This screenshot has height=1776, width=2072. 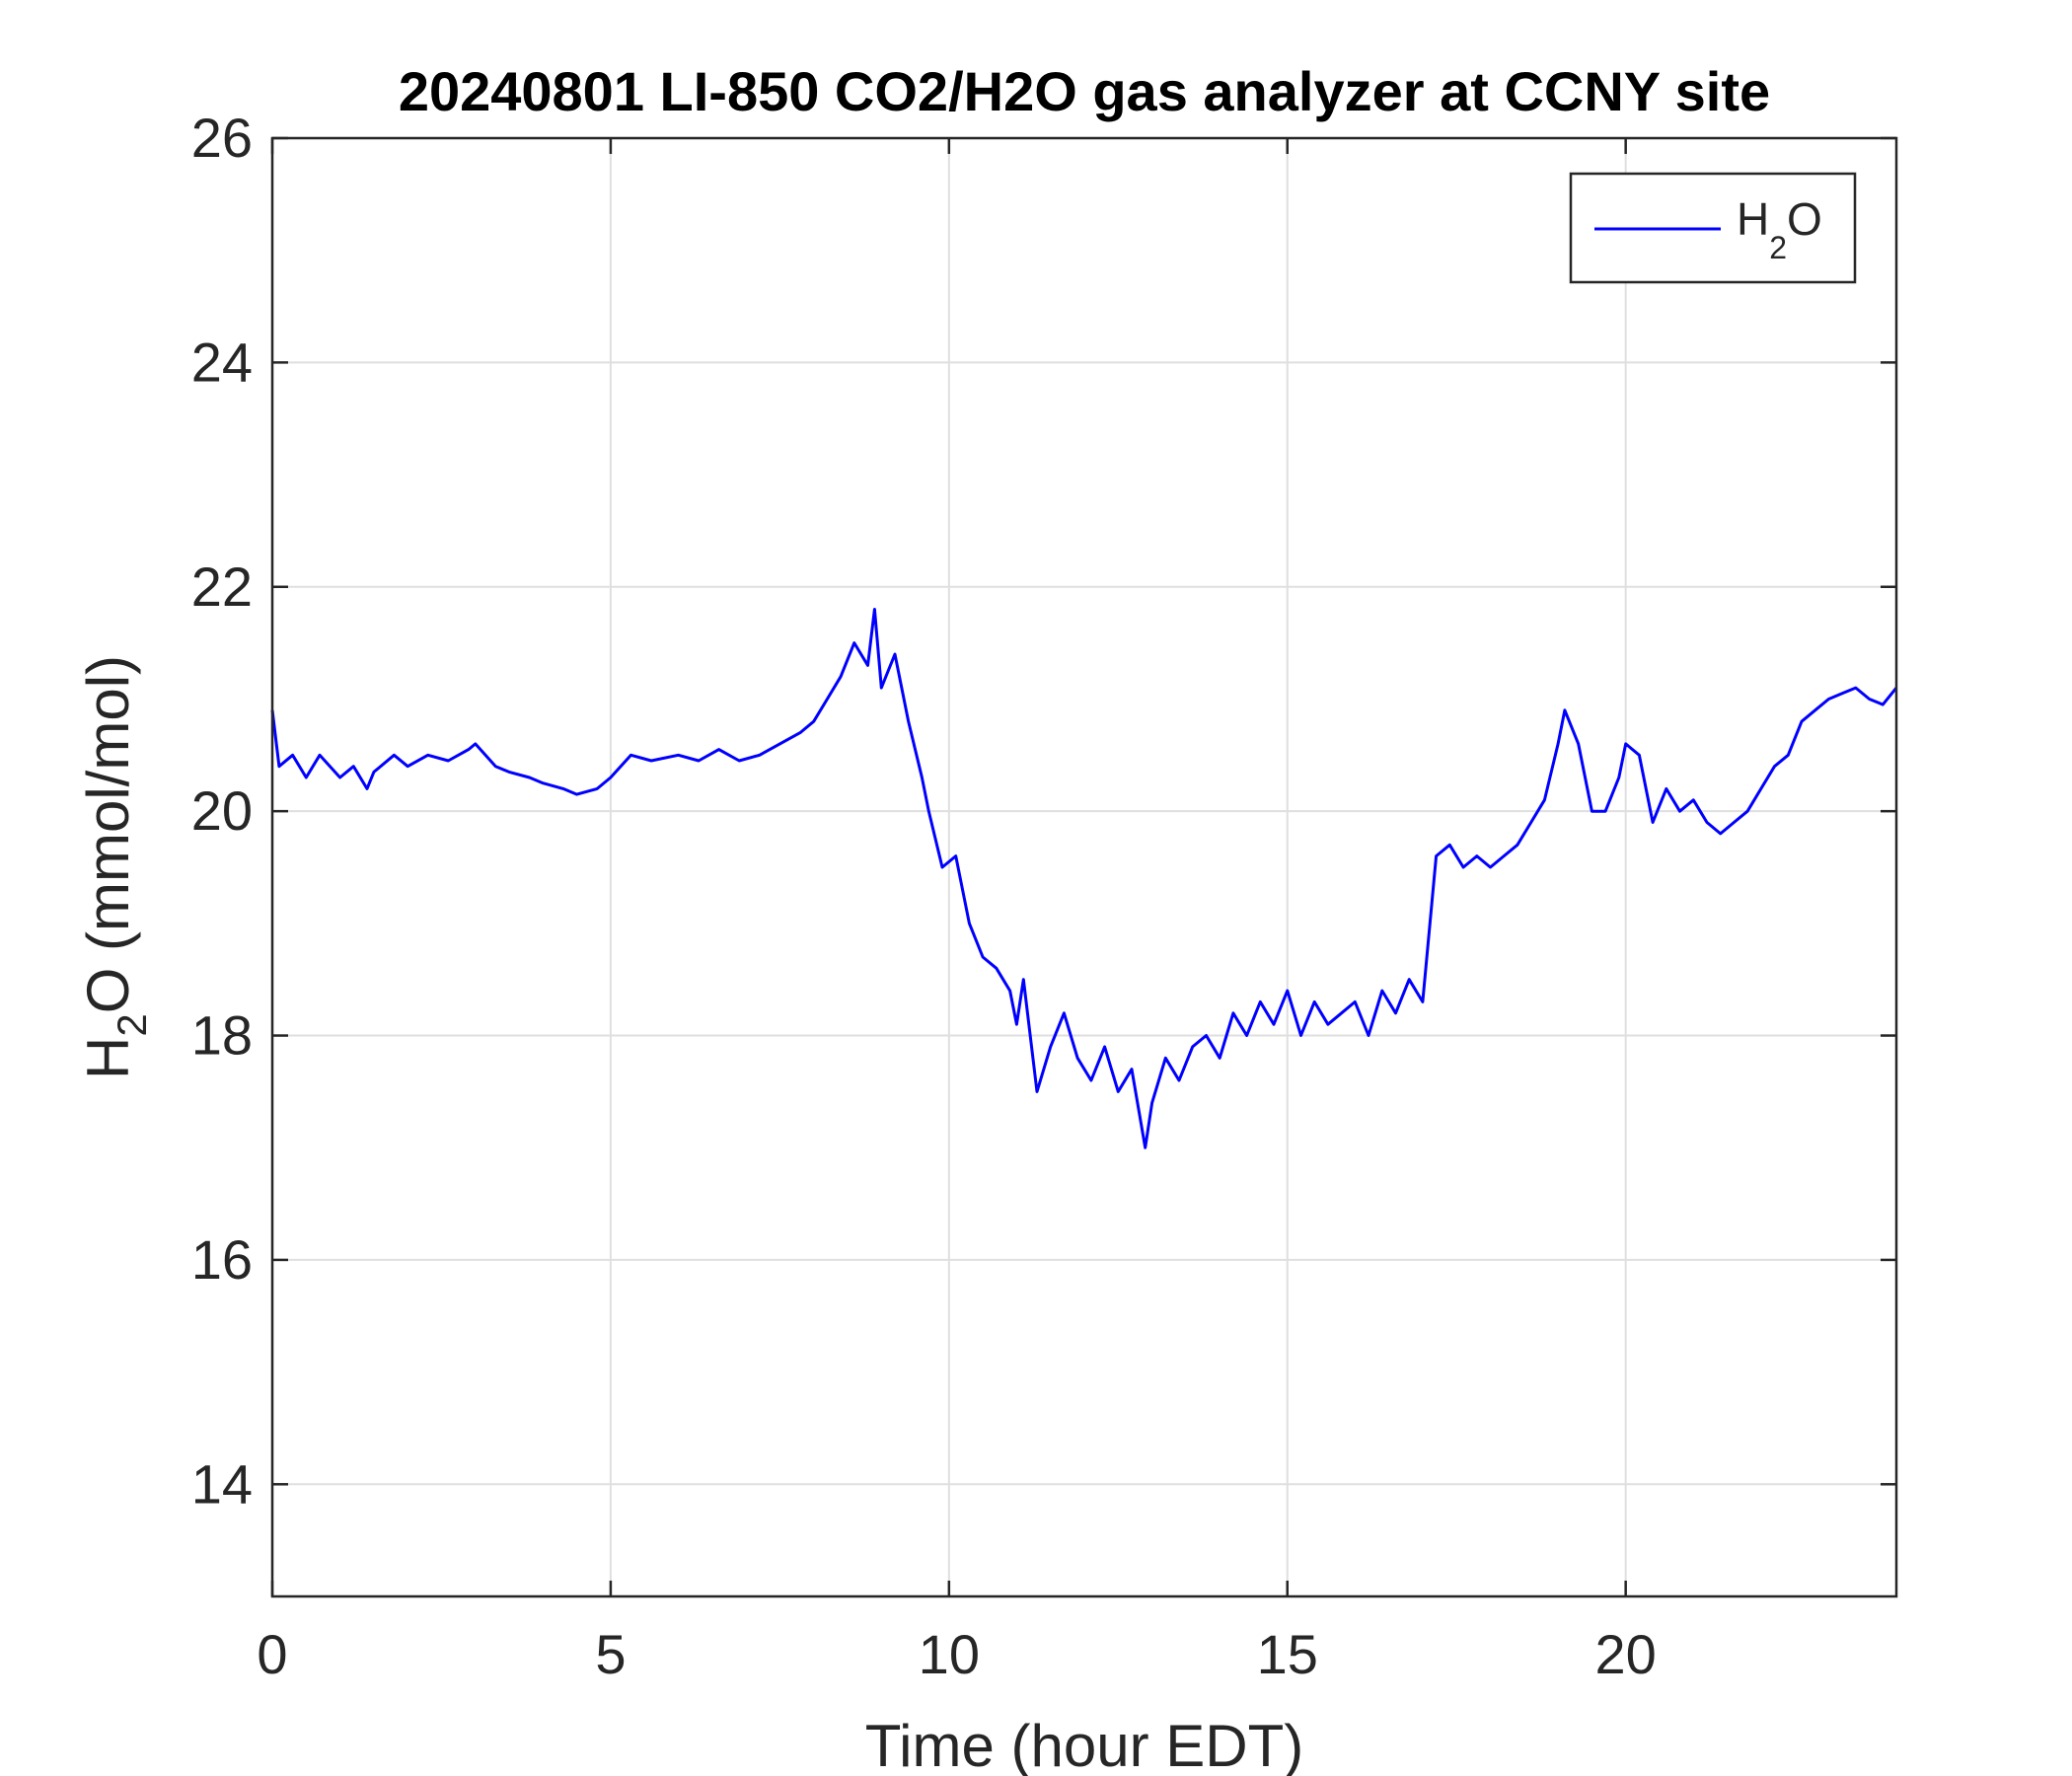 I want to click on legend-label-h2o: H2O, so click(x=1780, y=229).